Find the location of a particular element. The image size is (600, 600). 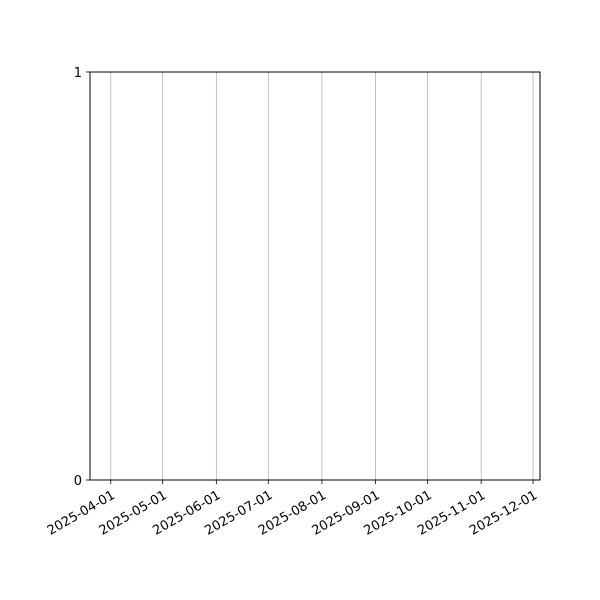

y-tick-label: 0 is located at coordinates (78, 481).